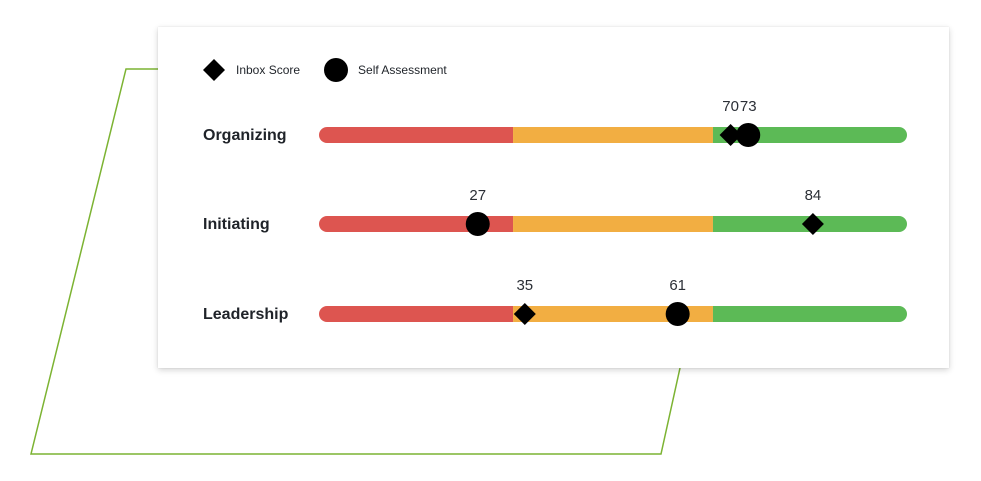 The height and width of the screenshot is (481, 981). I want to click on category-label-leadership: Leadership, so click(246, 314).